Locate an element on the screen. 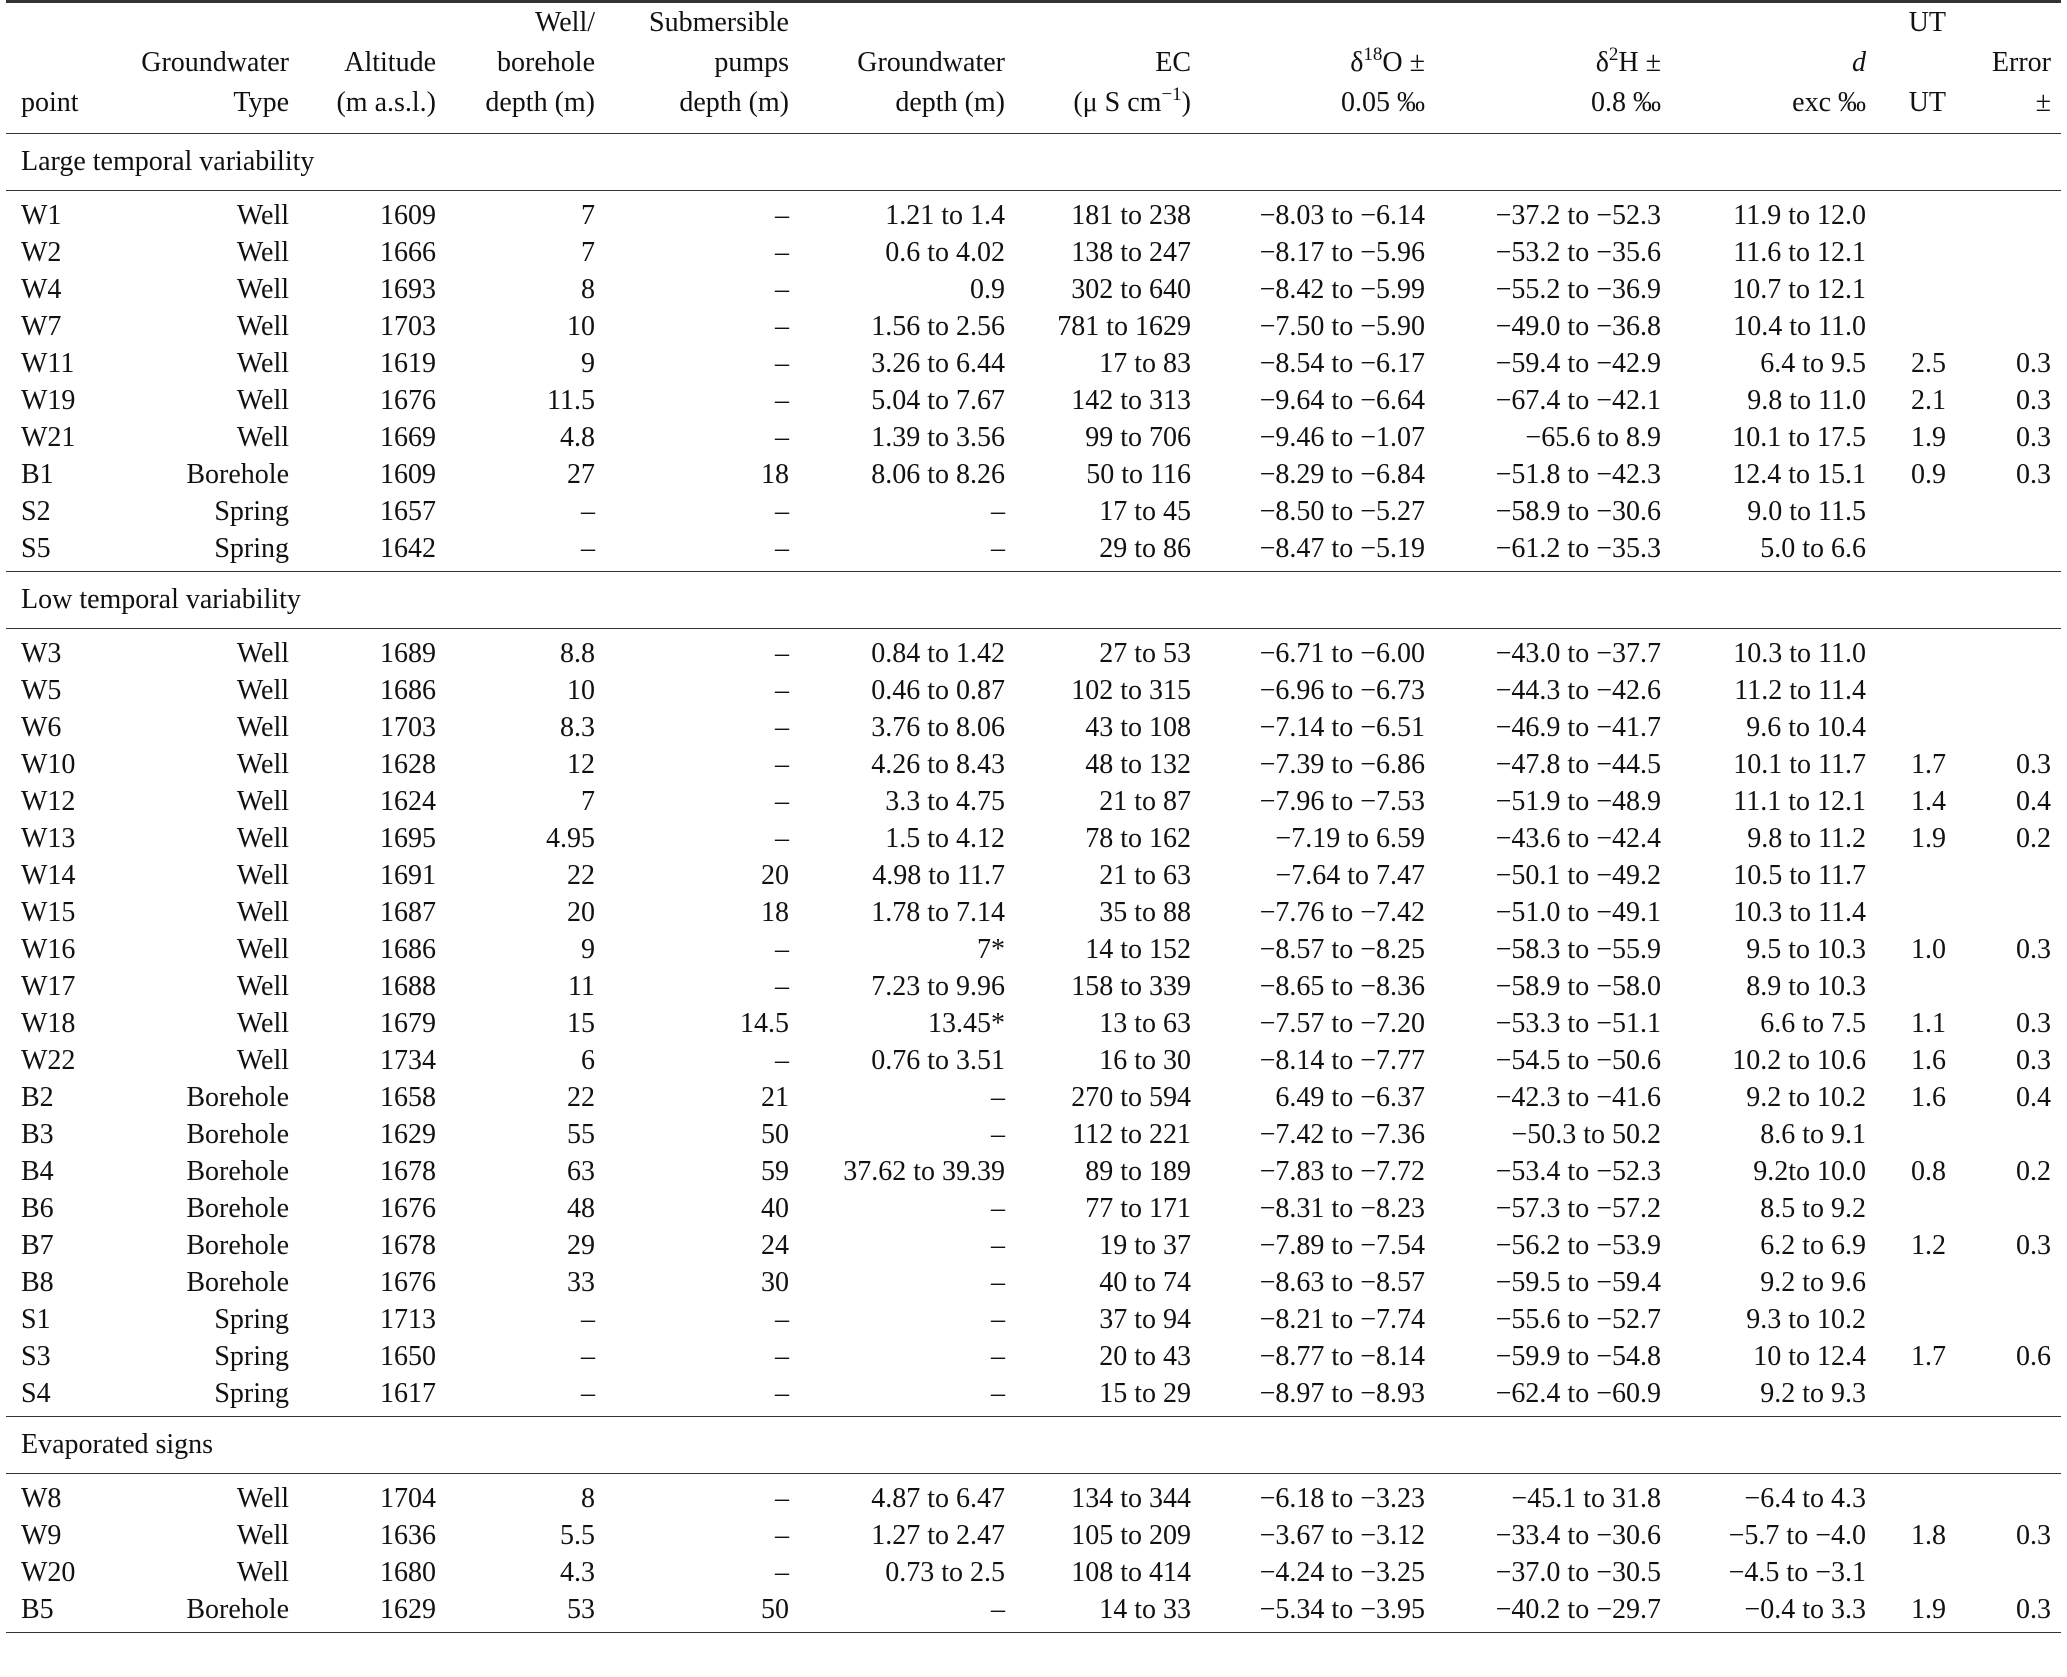 The image size is (2067, 1677). cell-ec: 78 to 162 is located at coordinates (1138, 838).